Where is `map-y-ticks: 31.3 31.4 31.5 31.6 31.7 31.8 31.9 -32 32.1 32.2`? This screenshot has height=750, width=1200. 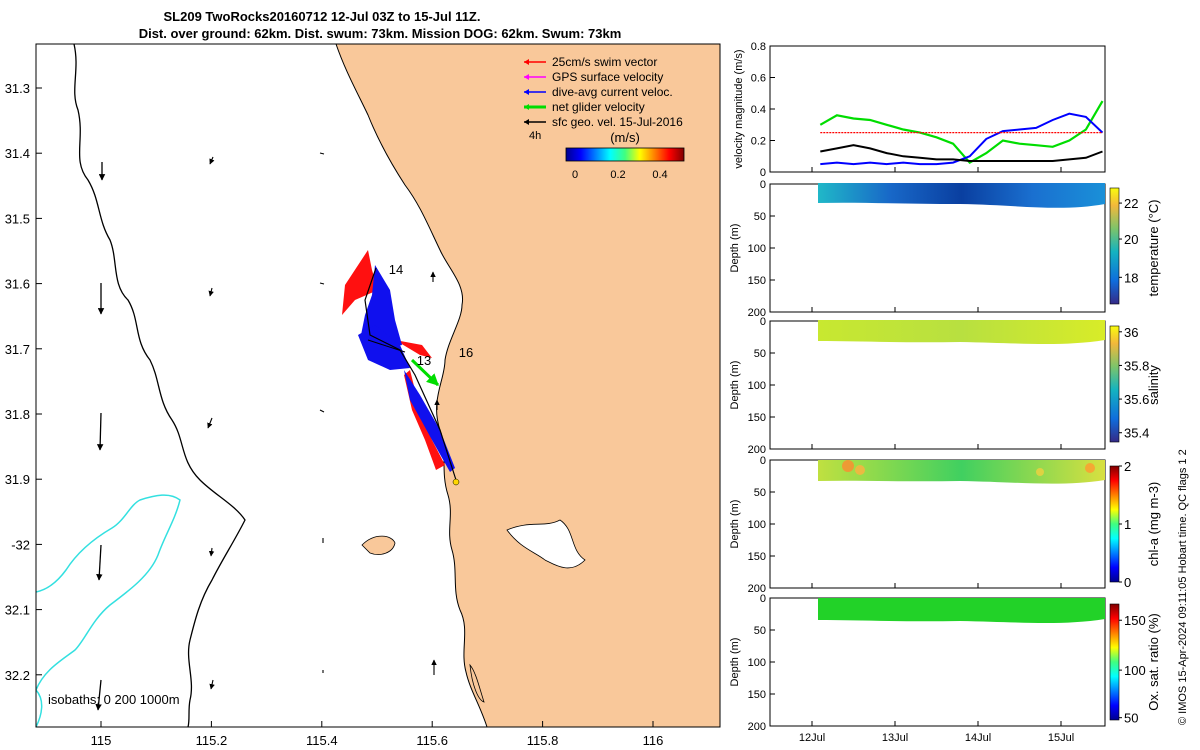 map-y-ticks: 31.3 31.4 31.5 31.6 31.7 31.8 31.9 -32 32.1 32.2 is located at coordinates (23, 382).